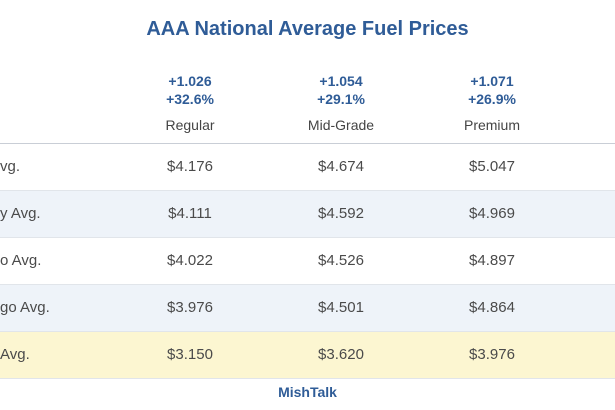 Image resolution: width=615 pixels, height=410 pixels. Describe the element at coordinates (190, 99) in the screenshot. I see `change-percent: +32.6%` at that location.